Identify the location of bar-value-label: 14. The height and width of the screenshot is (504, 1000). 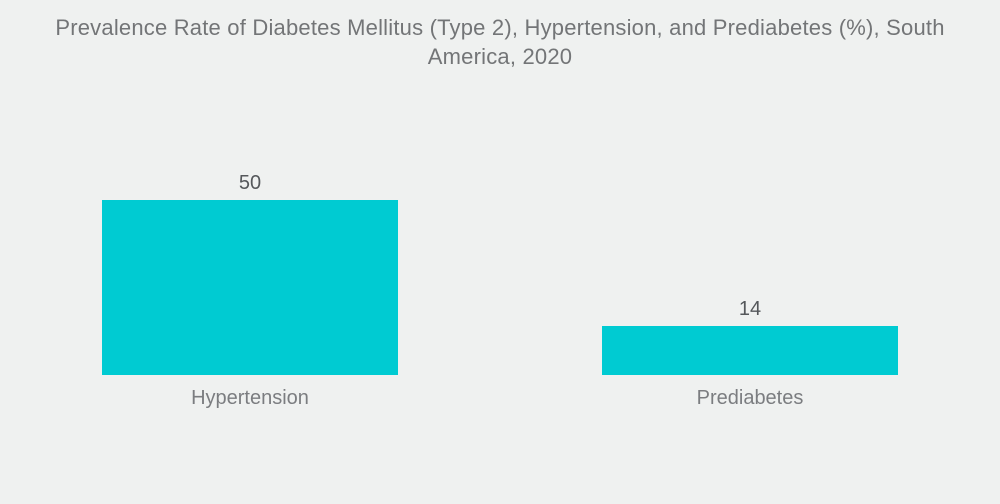
(750, 309).